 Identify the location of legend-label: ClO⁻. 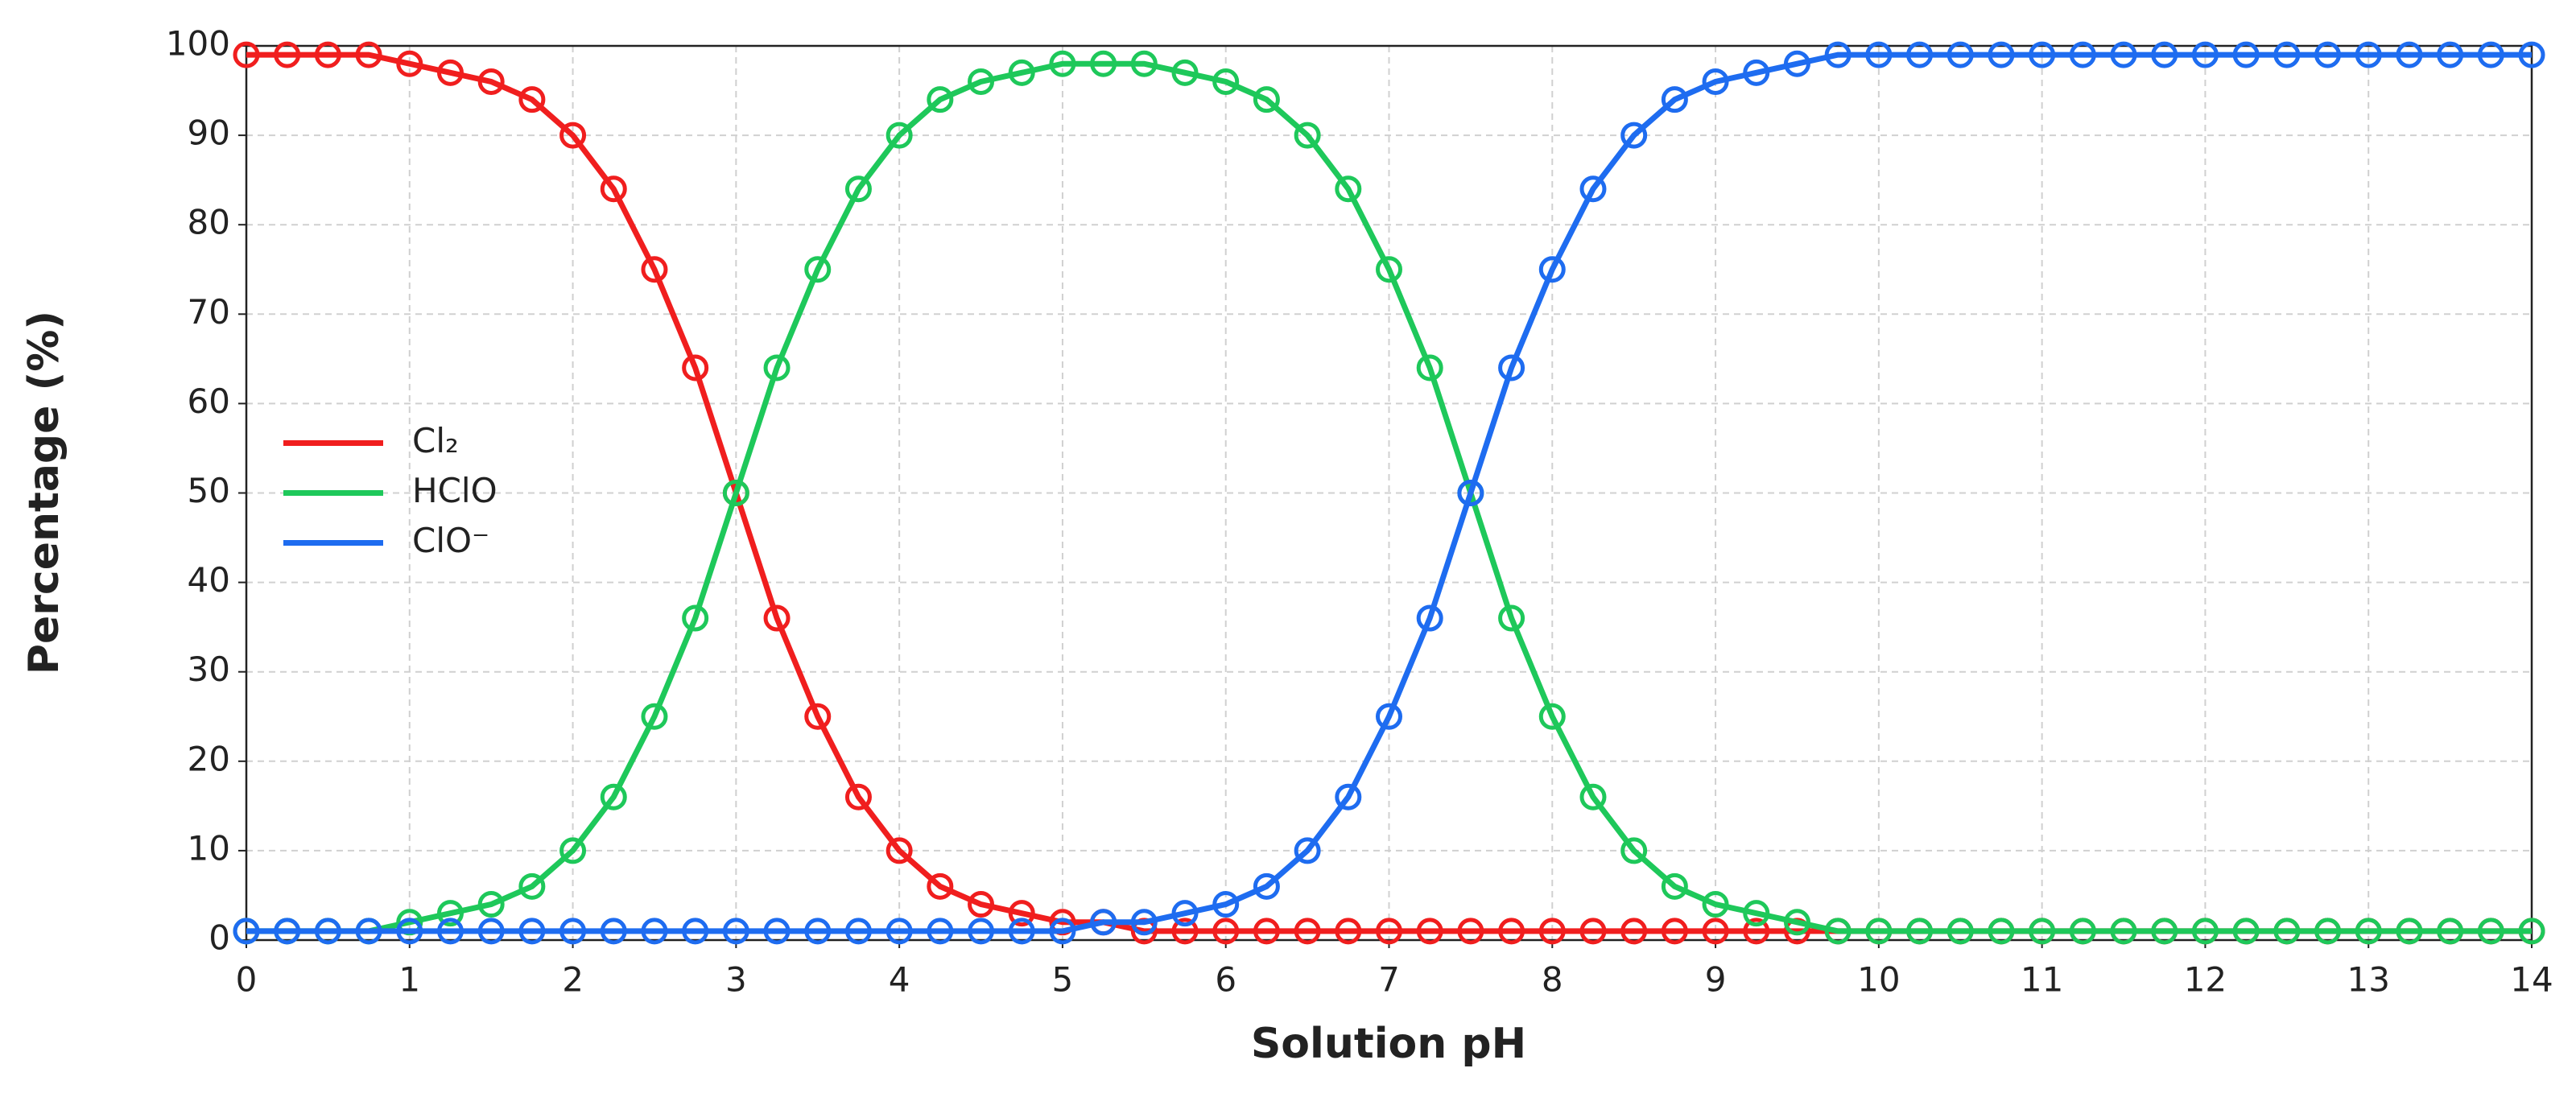
(450, 541).